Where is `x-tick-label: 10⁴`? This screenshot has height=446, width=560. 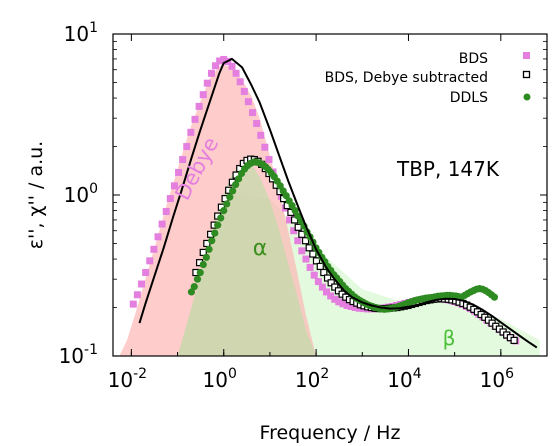 x-tick-label: 10⁴ is located at coordinates (404, 379).